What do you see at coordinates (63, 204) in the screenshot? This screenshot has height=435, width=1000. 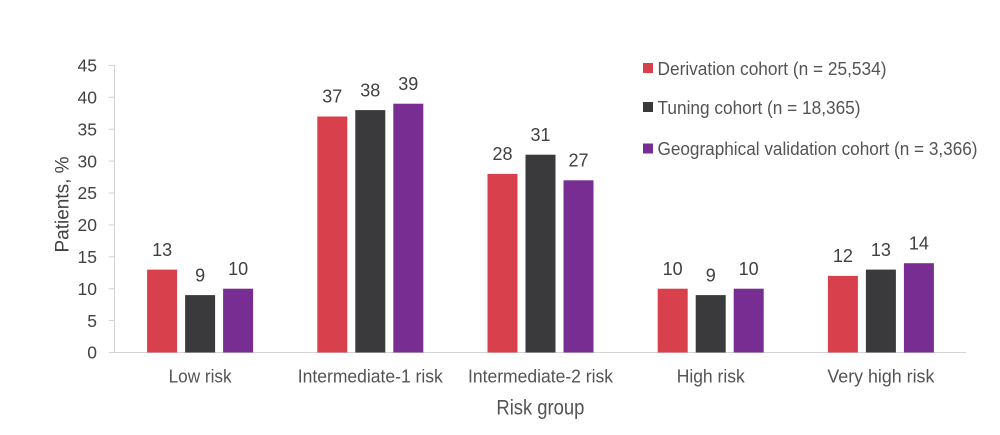 I see `svg-text: Patients, %` at bounding box center [63, 204].